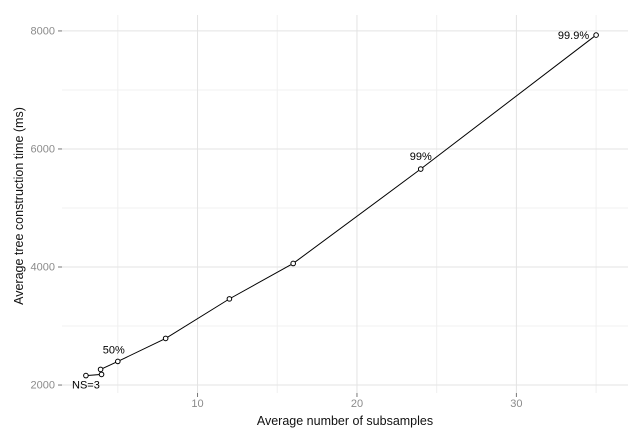  I want to click on point-annotation: 99%, so click(421, 157).